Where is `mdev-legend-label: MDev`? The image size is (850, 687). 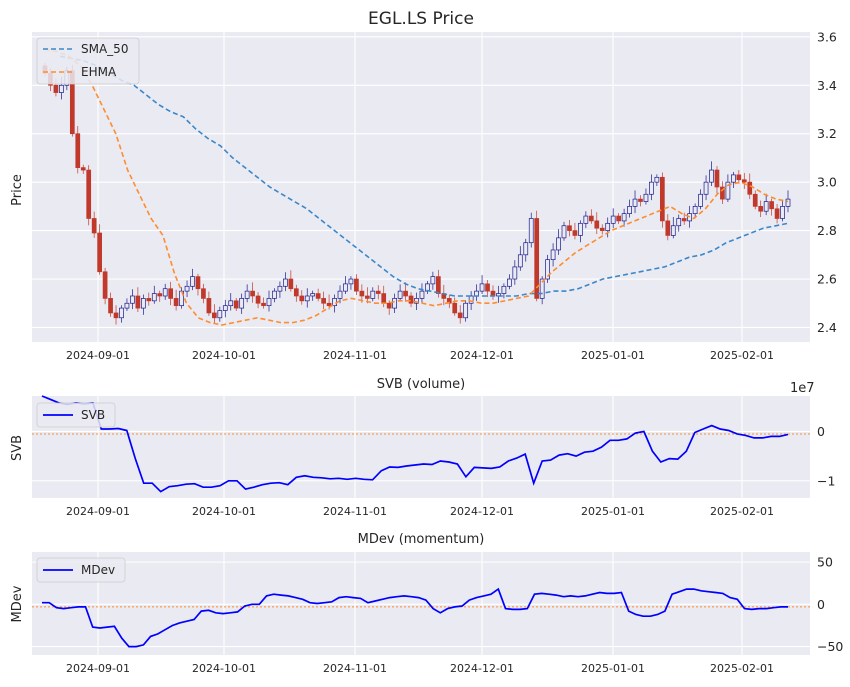
mdev-legend-label: MDev is located at coordinates (98, 570).